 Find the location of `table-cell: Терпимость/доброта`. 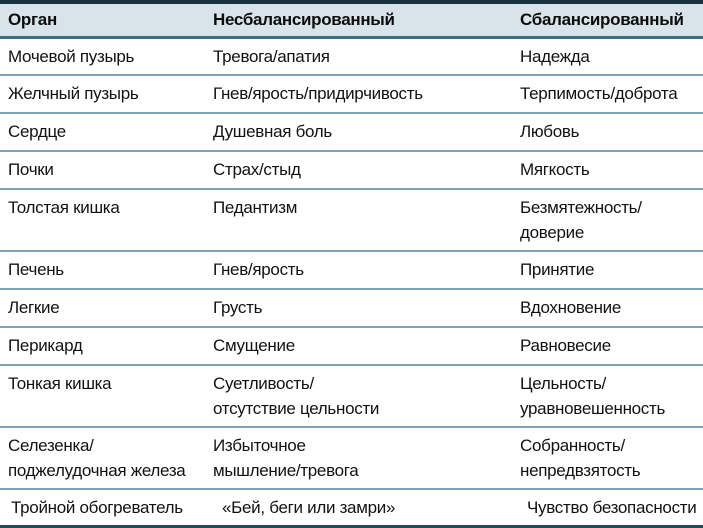

table-cell: Терпимость/доброта is located at coordinates (594, 94).